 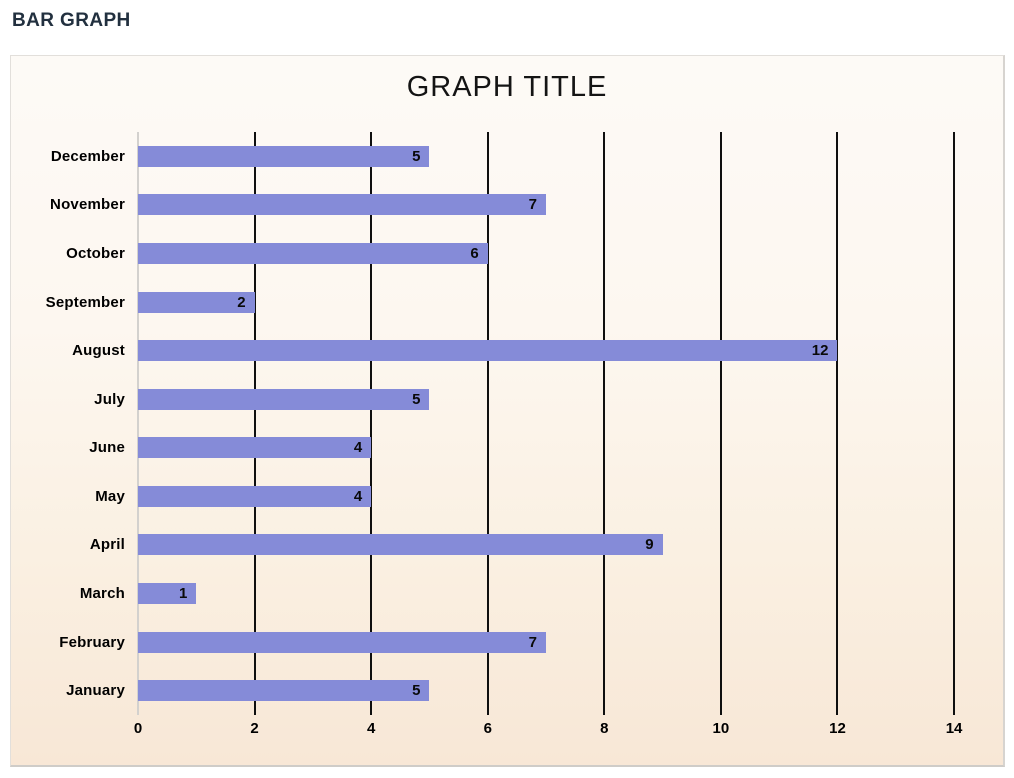 I want to click on bar: 1, so click(x=167, y=593).